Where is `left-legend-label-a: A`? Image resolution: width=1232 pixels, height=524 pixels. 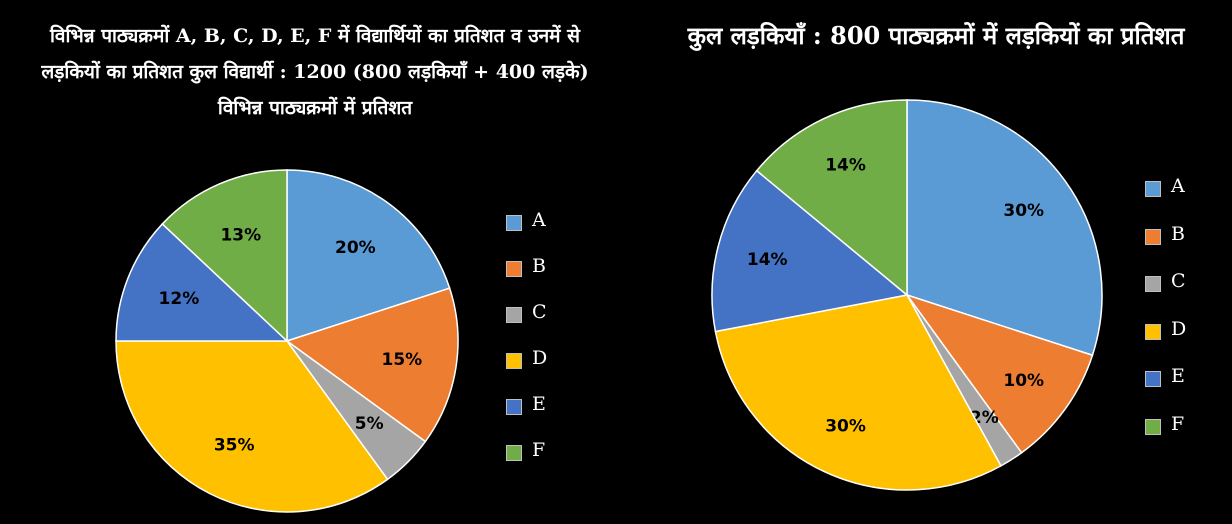
left-legend-label-a: A is located at coordinates (539, 220).